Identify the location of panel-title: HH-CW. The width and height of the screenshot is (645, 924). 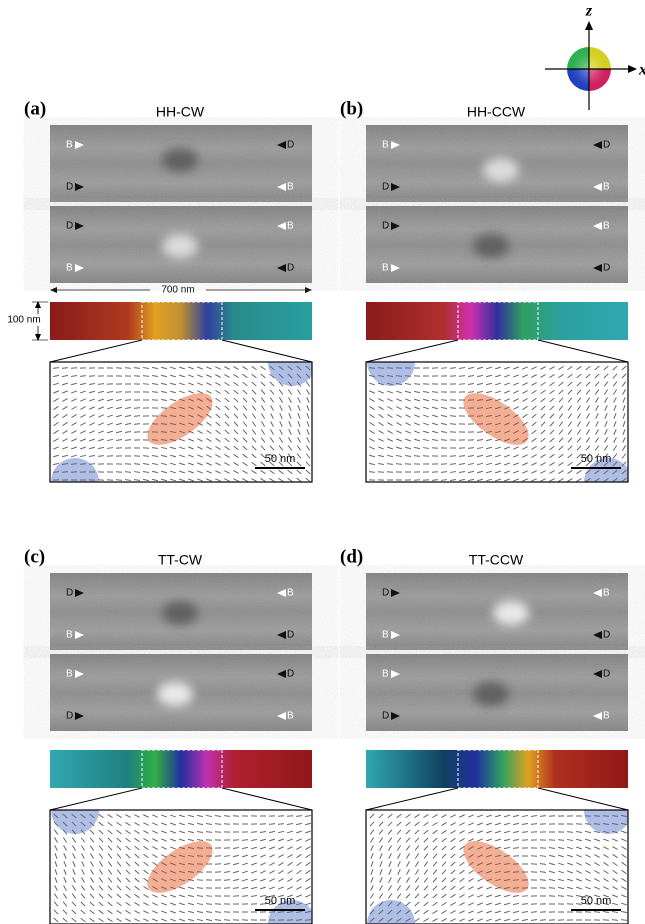
(180, 112).